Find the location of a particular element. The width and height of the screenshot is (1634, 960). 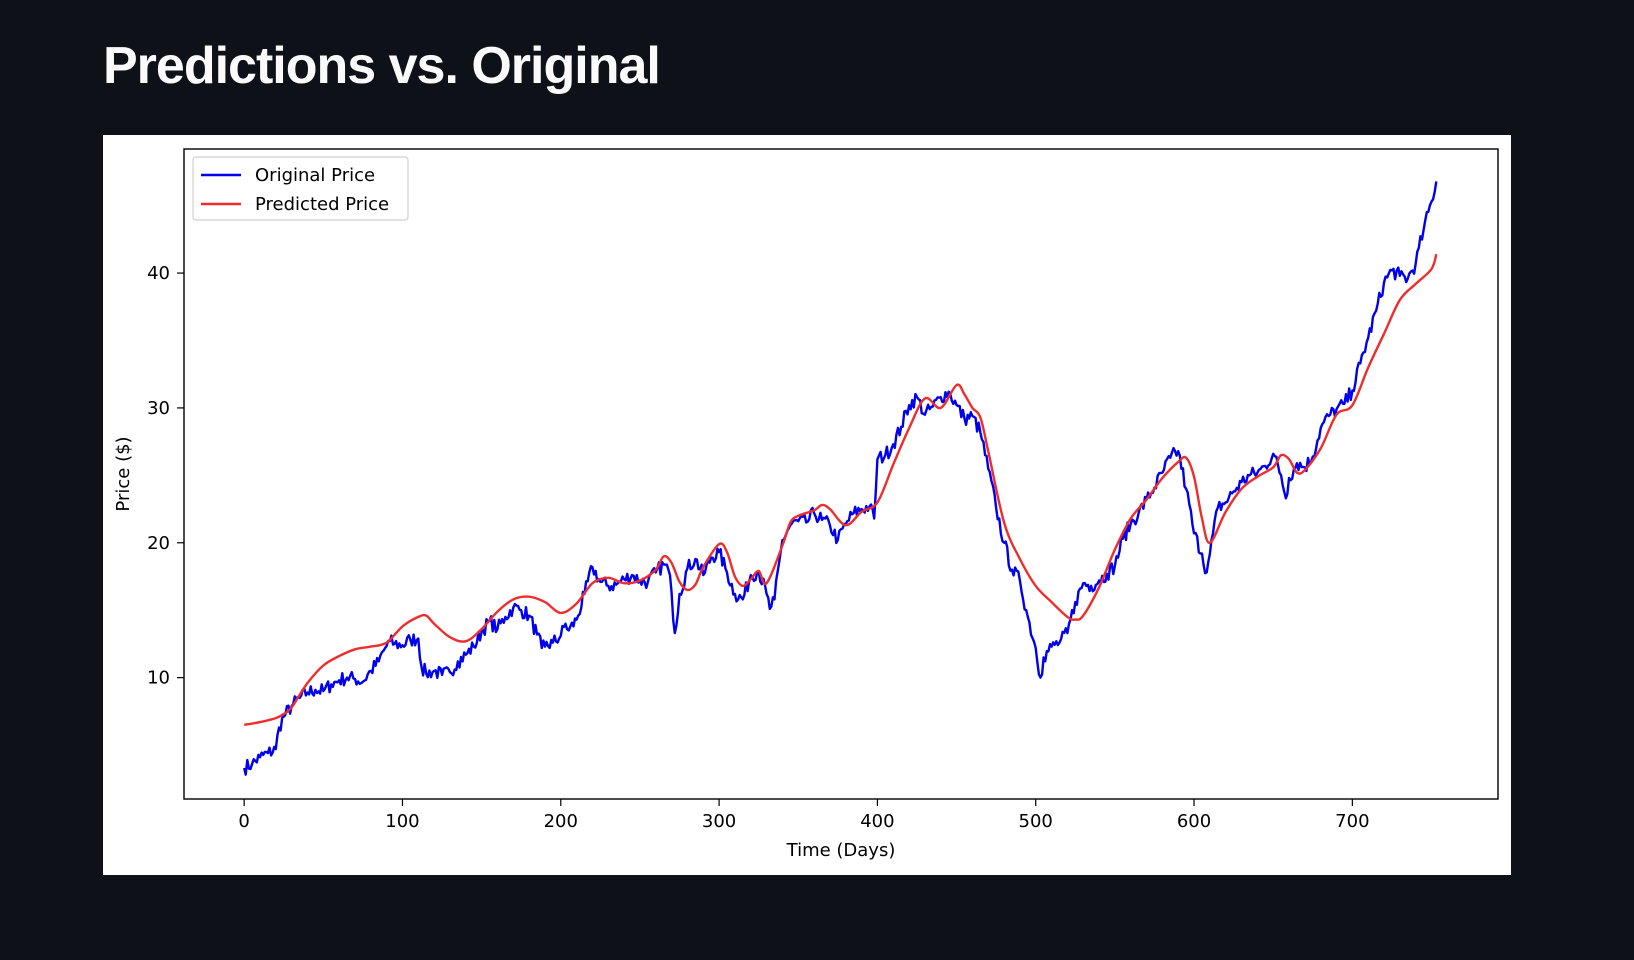

legend-label-original: Original Price is located at coordinates (315, 175).